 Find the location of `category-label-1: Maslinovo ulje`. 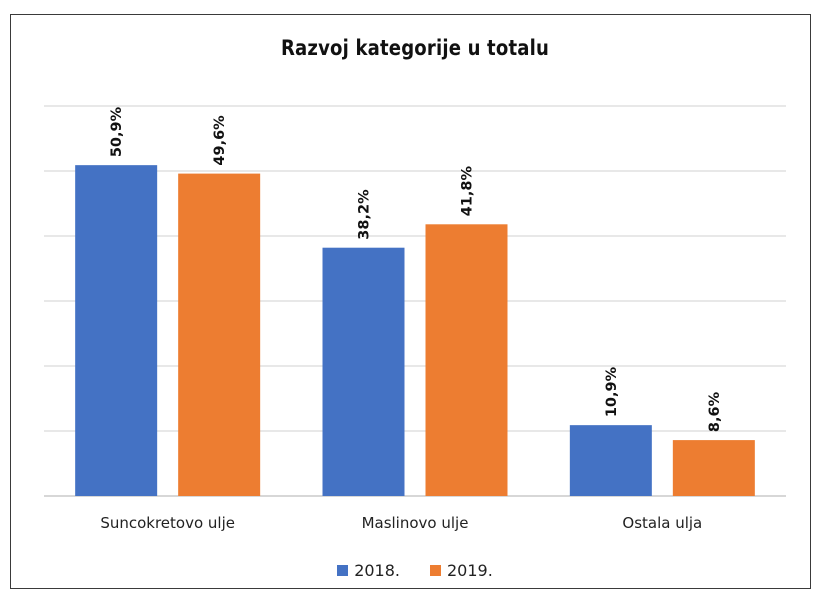

category-label-1: Maslinovo ulje is located at coordinates (415, 523).